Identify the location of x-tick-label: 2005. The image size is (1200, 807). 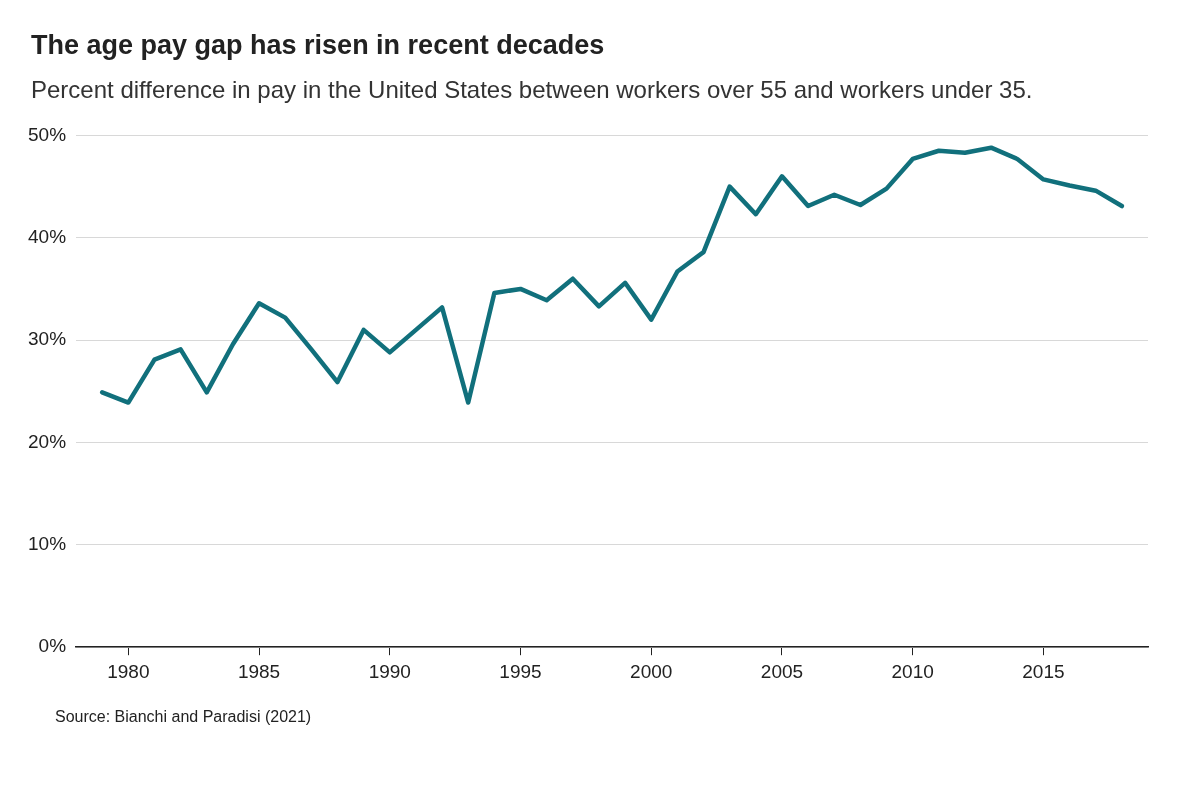
(782, 671).